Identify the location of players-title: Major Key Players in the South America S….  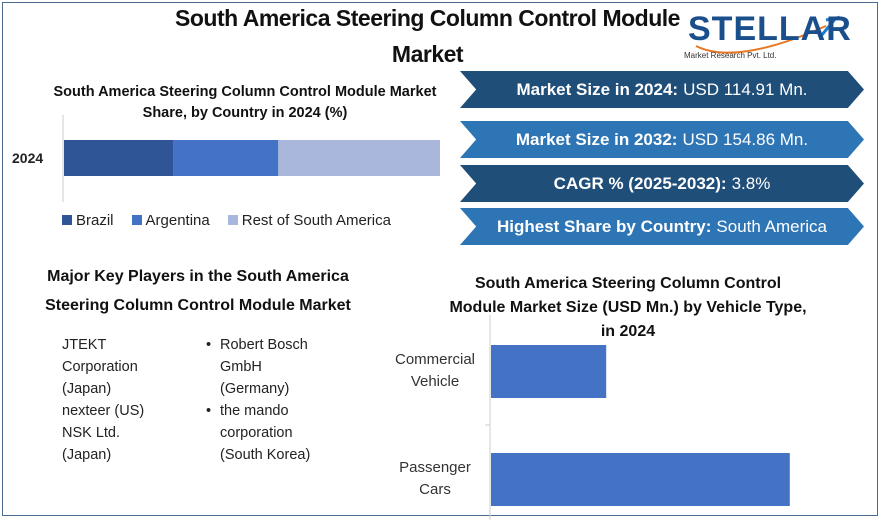
(198, 291).